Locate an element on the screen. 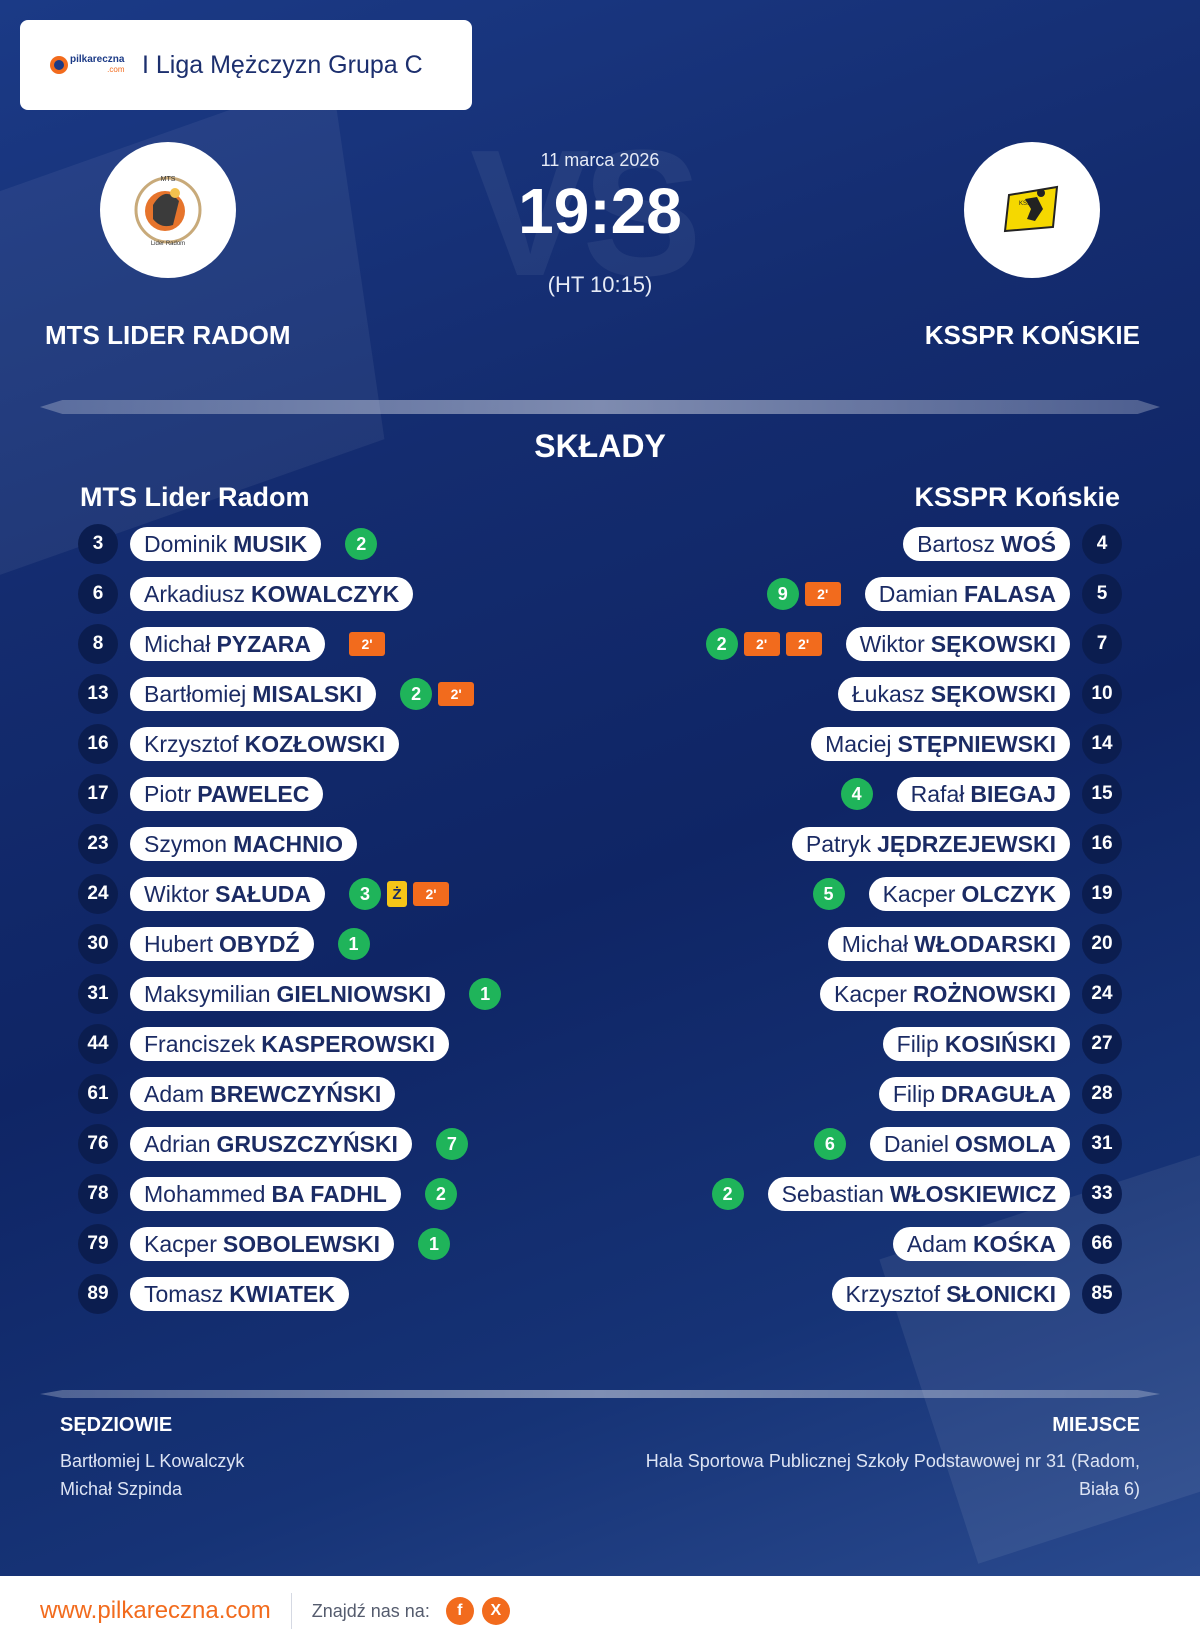 Image resolution: width=1200 pixels, height=1646 pixels. event-badges: 2 is located at coordinates (727, 1194).